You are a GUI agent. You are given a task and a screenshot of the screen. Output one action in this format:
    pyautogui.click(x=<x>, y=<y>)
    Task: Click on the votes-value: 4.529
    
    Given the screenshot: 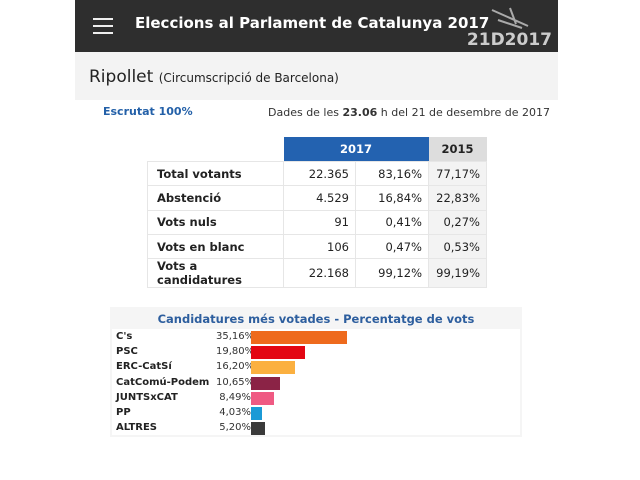 What is the action you would take?
    pyautogui.click(x=319, y=198)
    